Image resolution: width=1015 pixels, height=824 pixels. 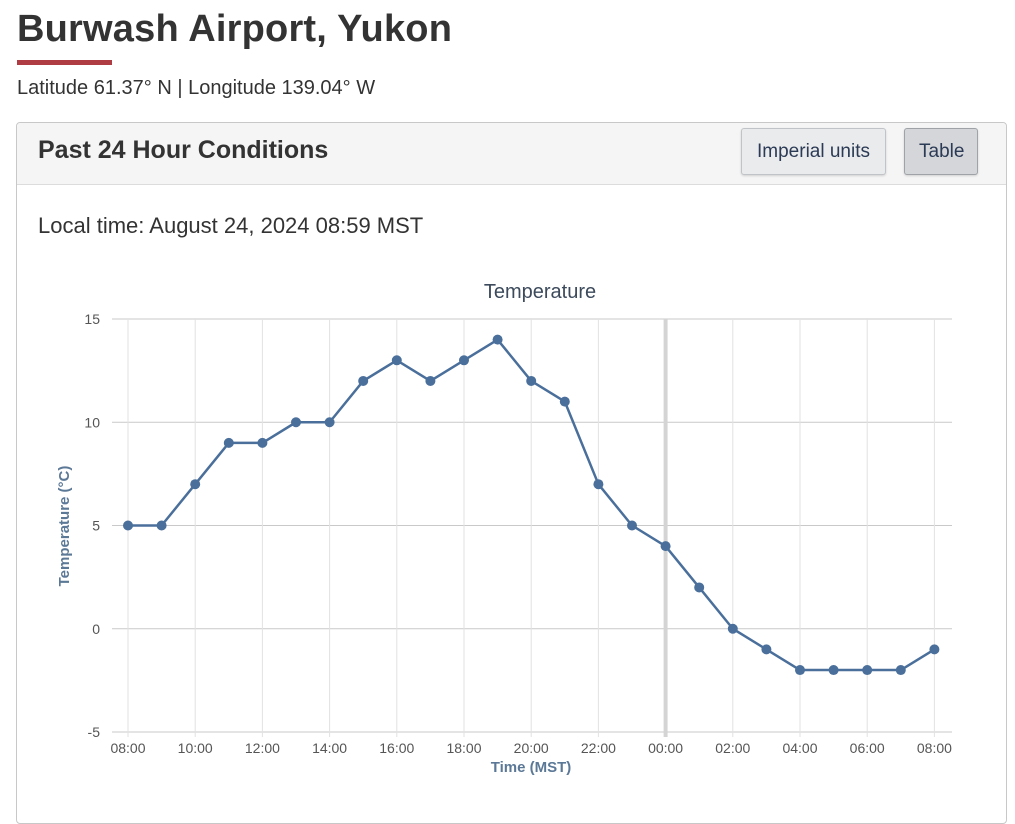 I want to click on x-tick-label: 06:00, so click(x=867, y=748).